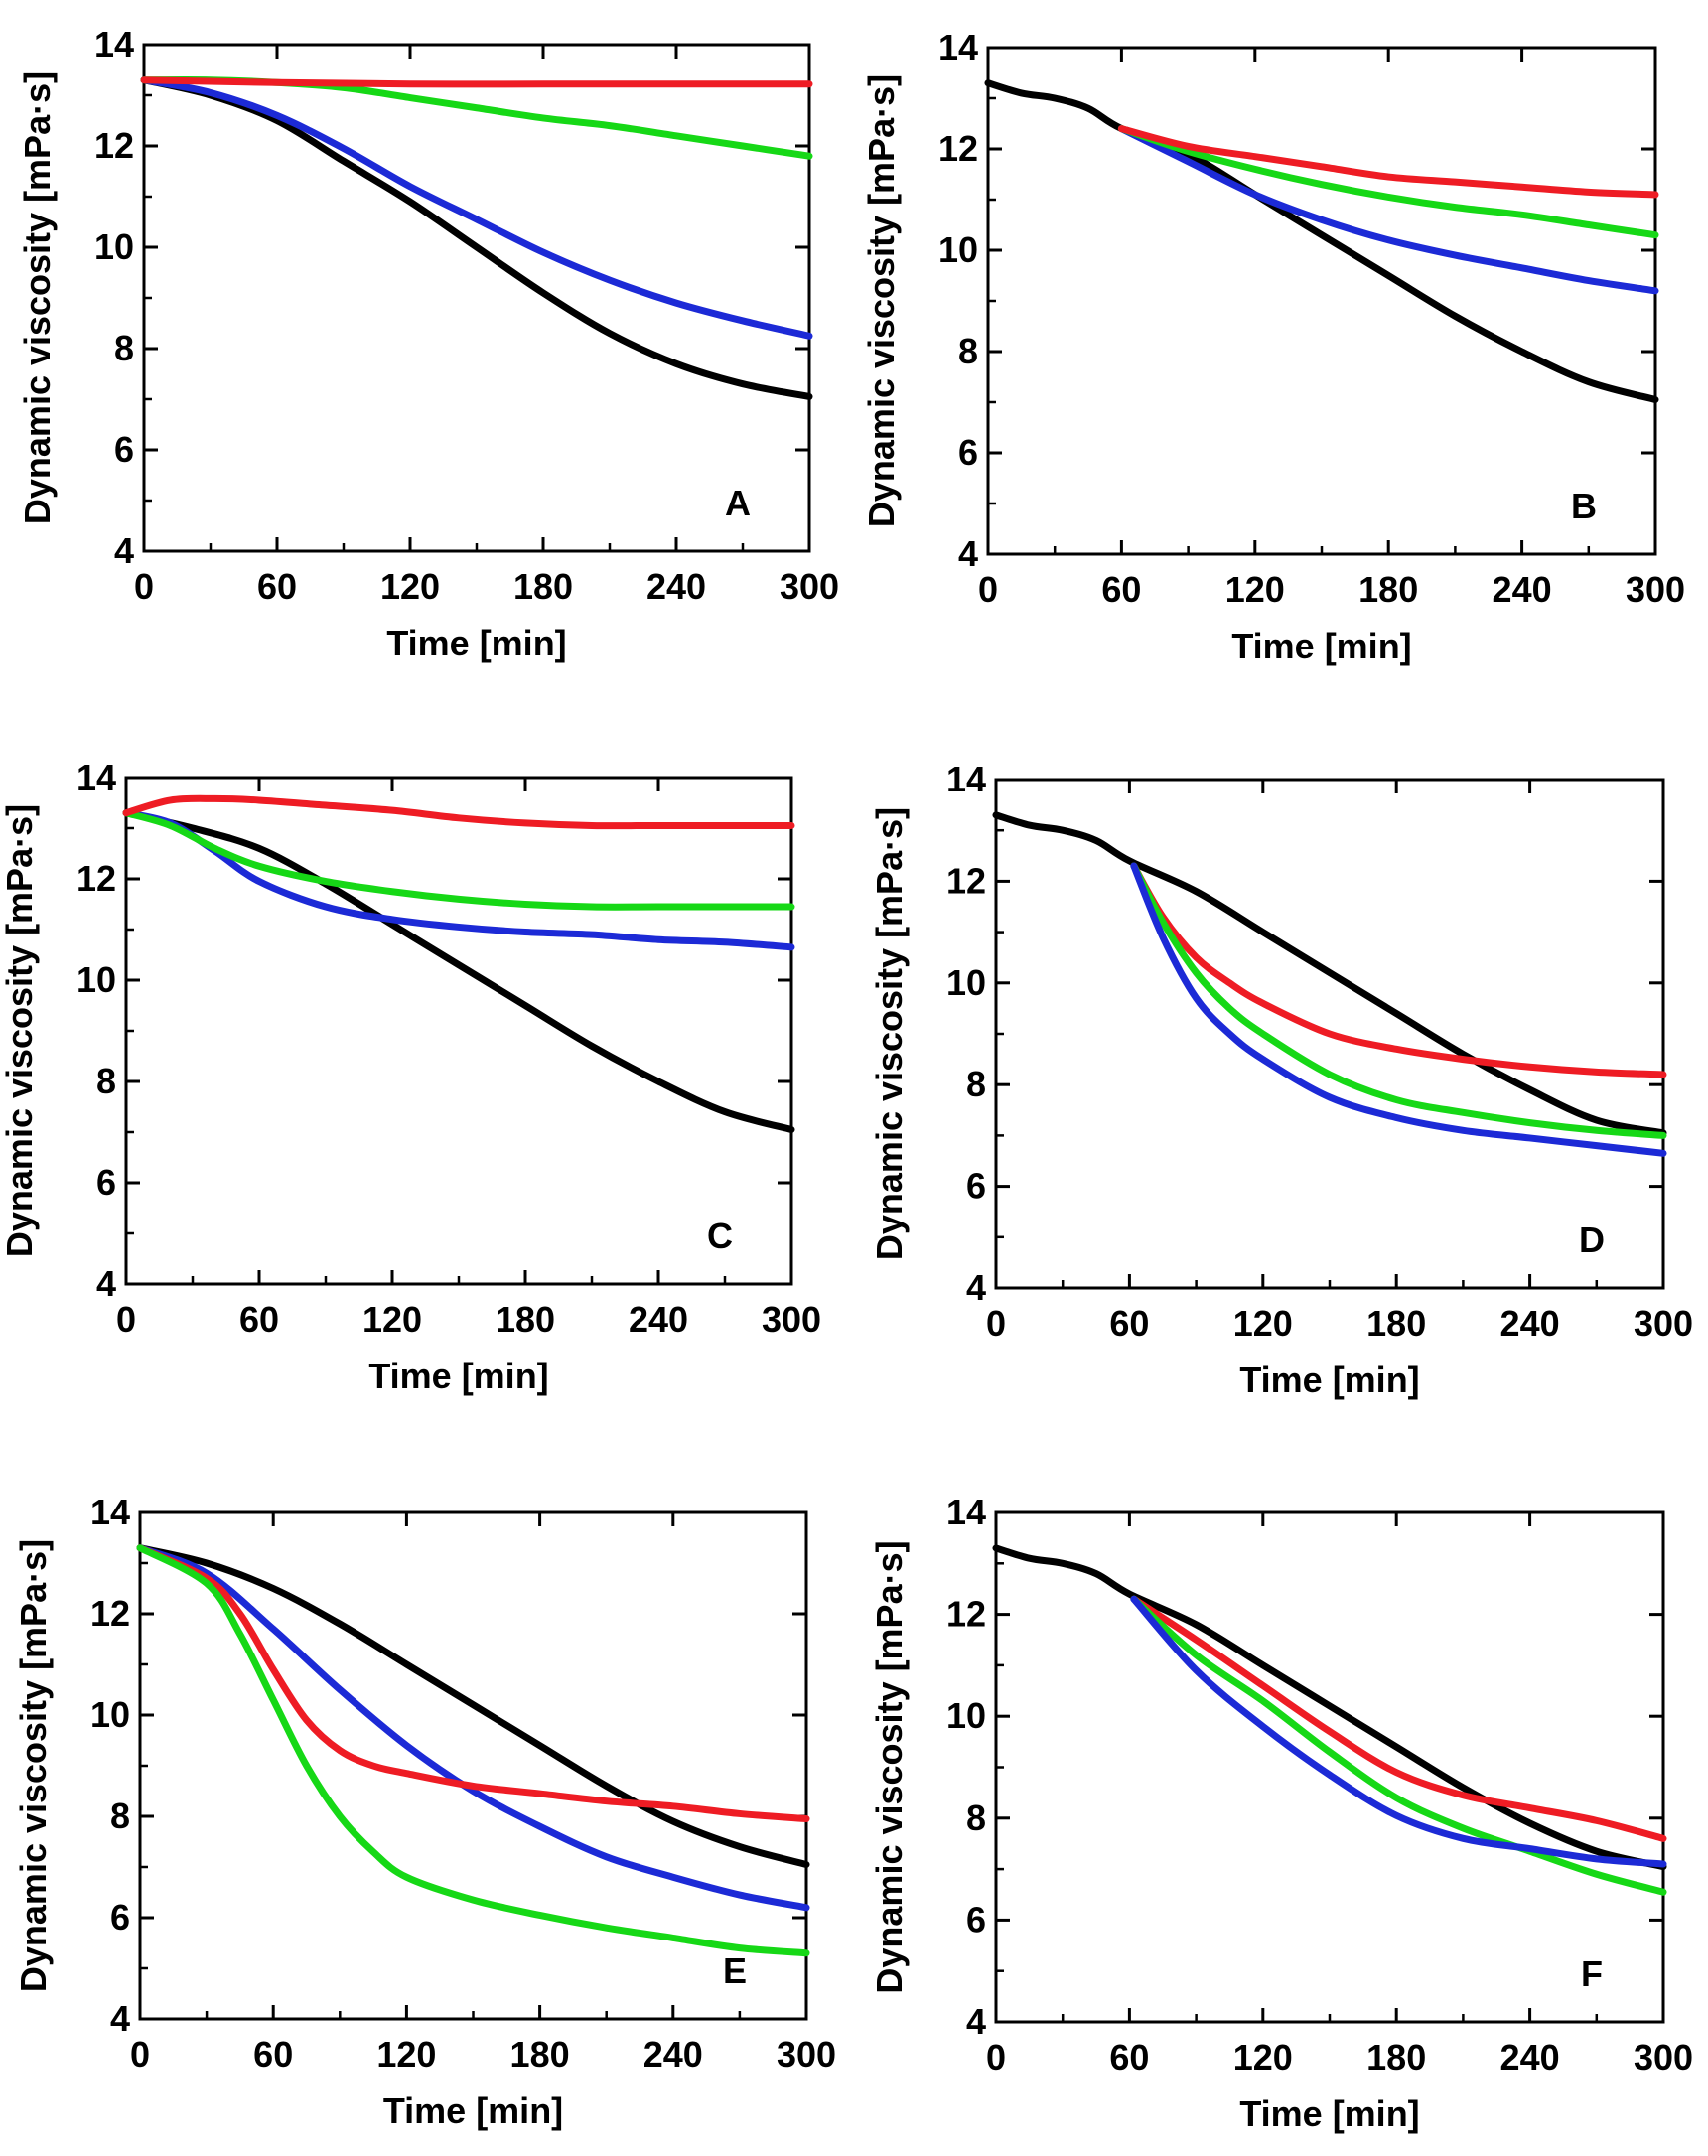  Describe the element at coordinates (976, 2021) in the screenshot. I see `y-tick-label-f: 4` at that location.